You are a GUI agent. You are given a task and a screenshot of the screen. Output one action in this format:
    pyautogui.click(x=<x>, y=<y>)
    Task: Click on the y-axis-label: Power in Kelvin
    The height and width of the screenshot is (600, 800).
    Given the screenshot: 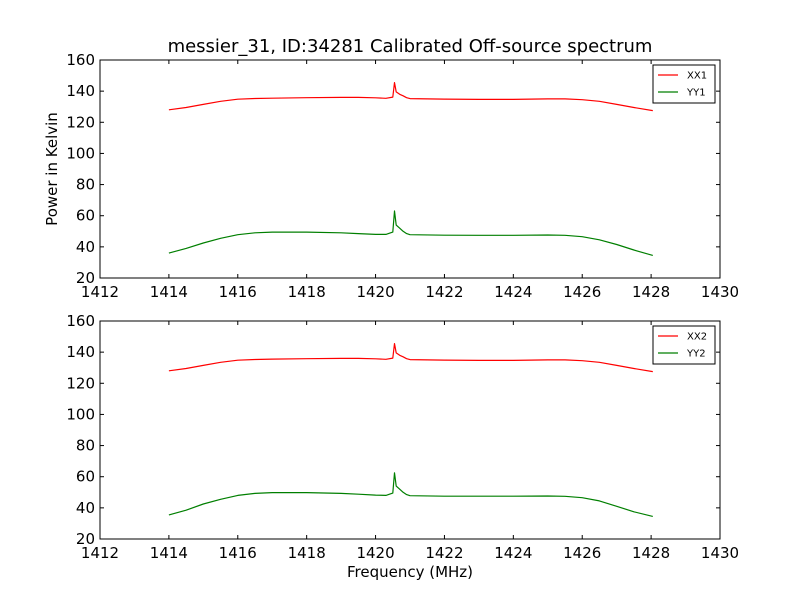 What is the action you would take?
    pyautogui.click(x=52, y=169)
    